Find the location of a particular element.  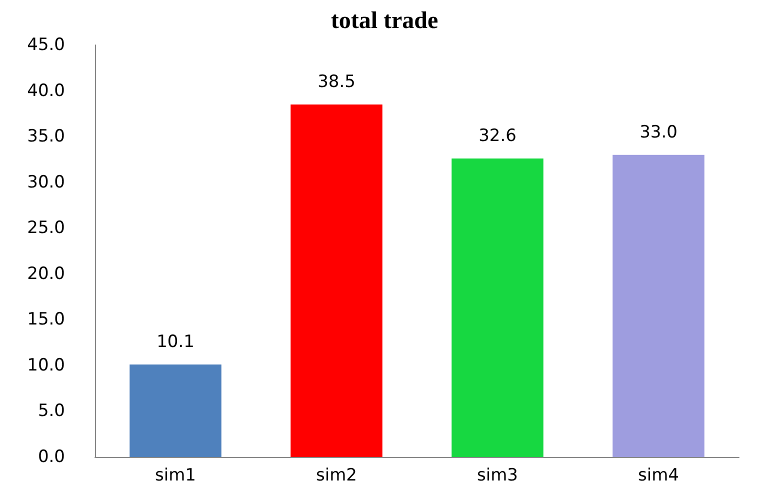

y-tick-label: 0.0 is located at coordinates (51, 457).